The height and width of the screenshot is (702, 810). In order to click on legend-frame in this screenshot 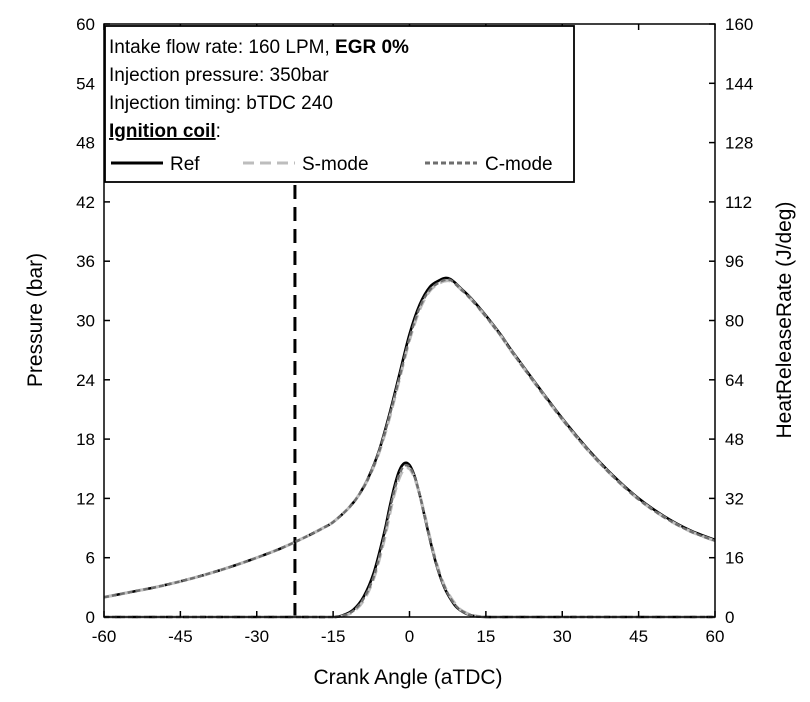, I will do `click(339, 104)`.